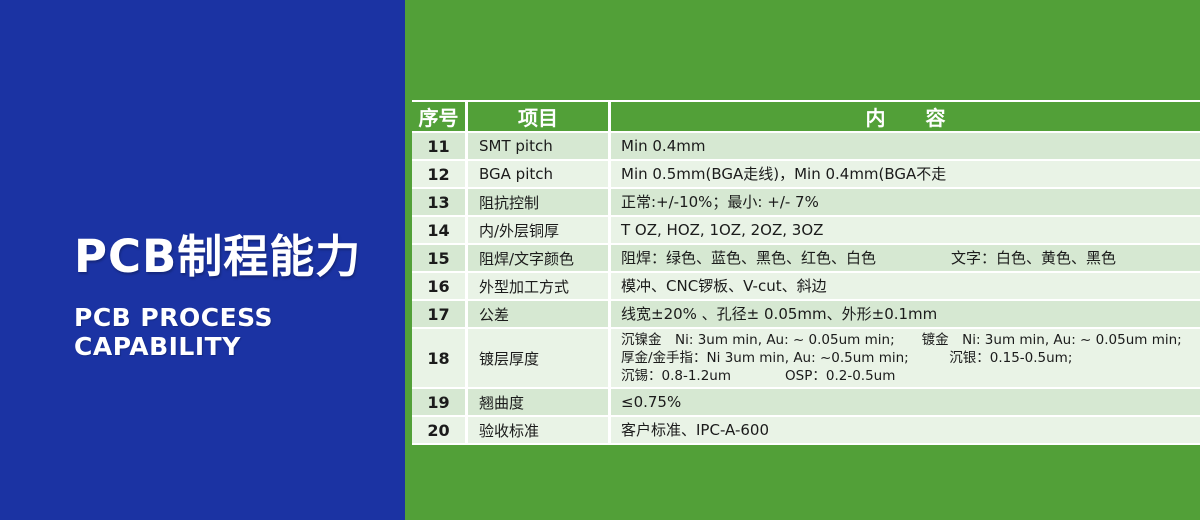  I want to click on item-cell: 阻焊/文字颜色, so click(538, 258).